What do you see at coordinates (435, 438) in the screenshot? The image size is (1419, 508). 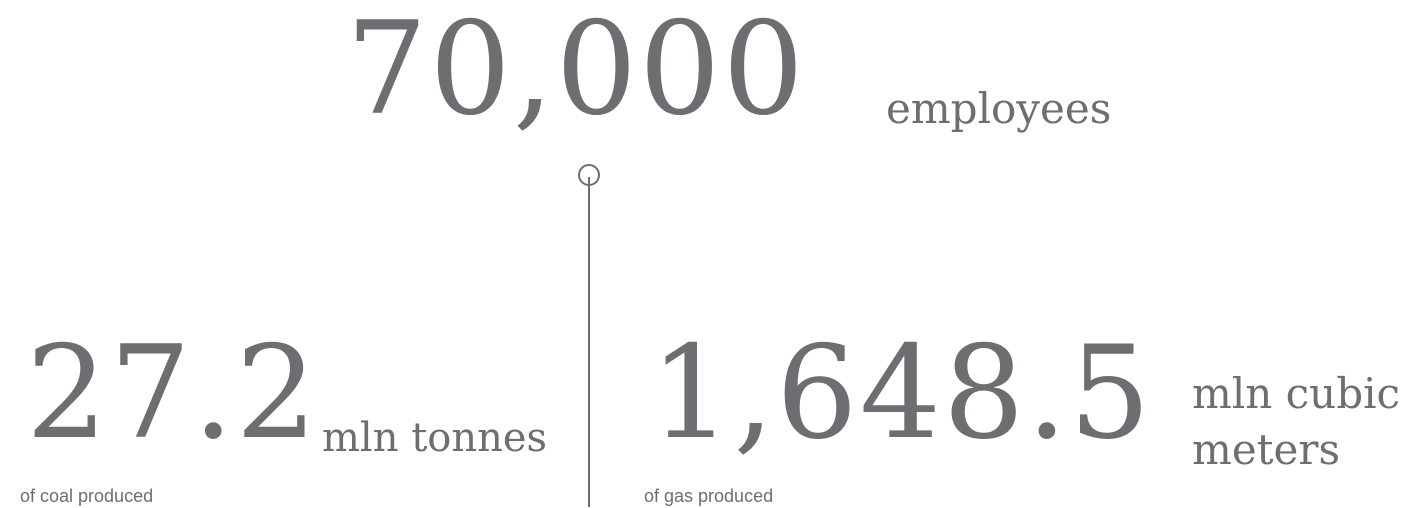 I see `coal-unit-label: mln tonnes` at bounding box center [435, 438].